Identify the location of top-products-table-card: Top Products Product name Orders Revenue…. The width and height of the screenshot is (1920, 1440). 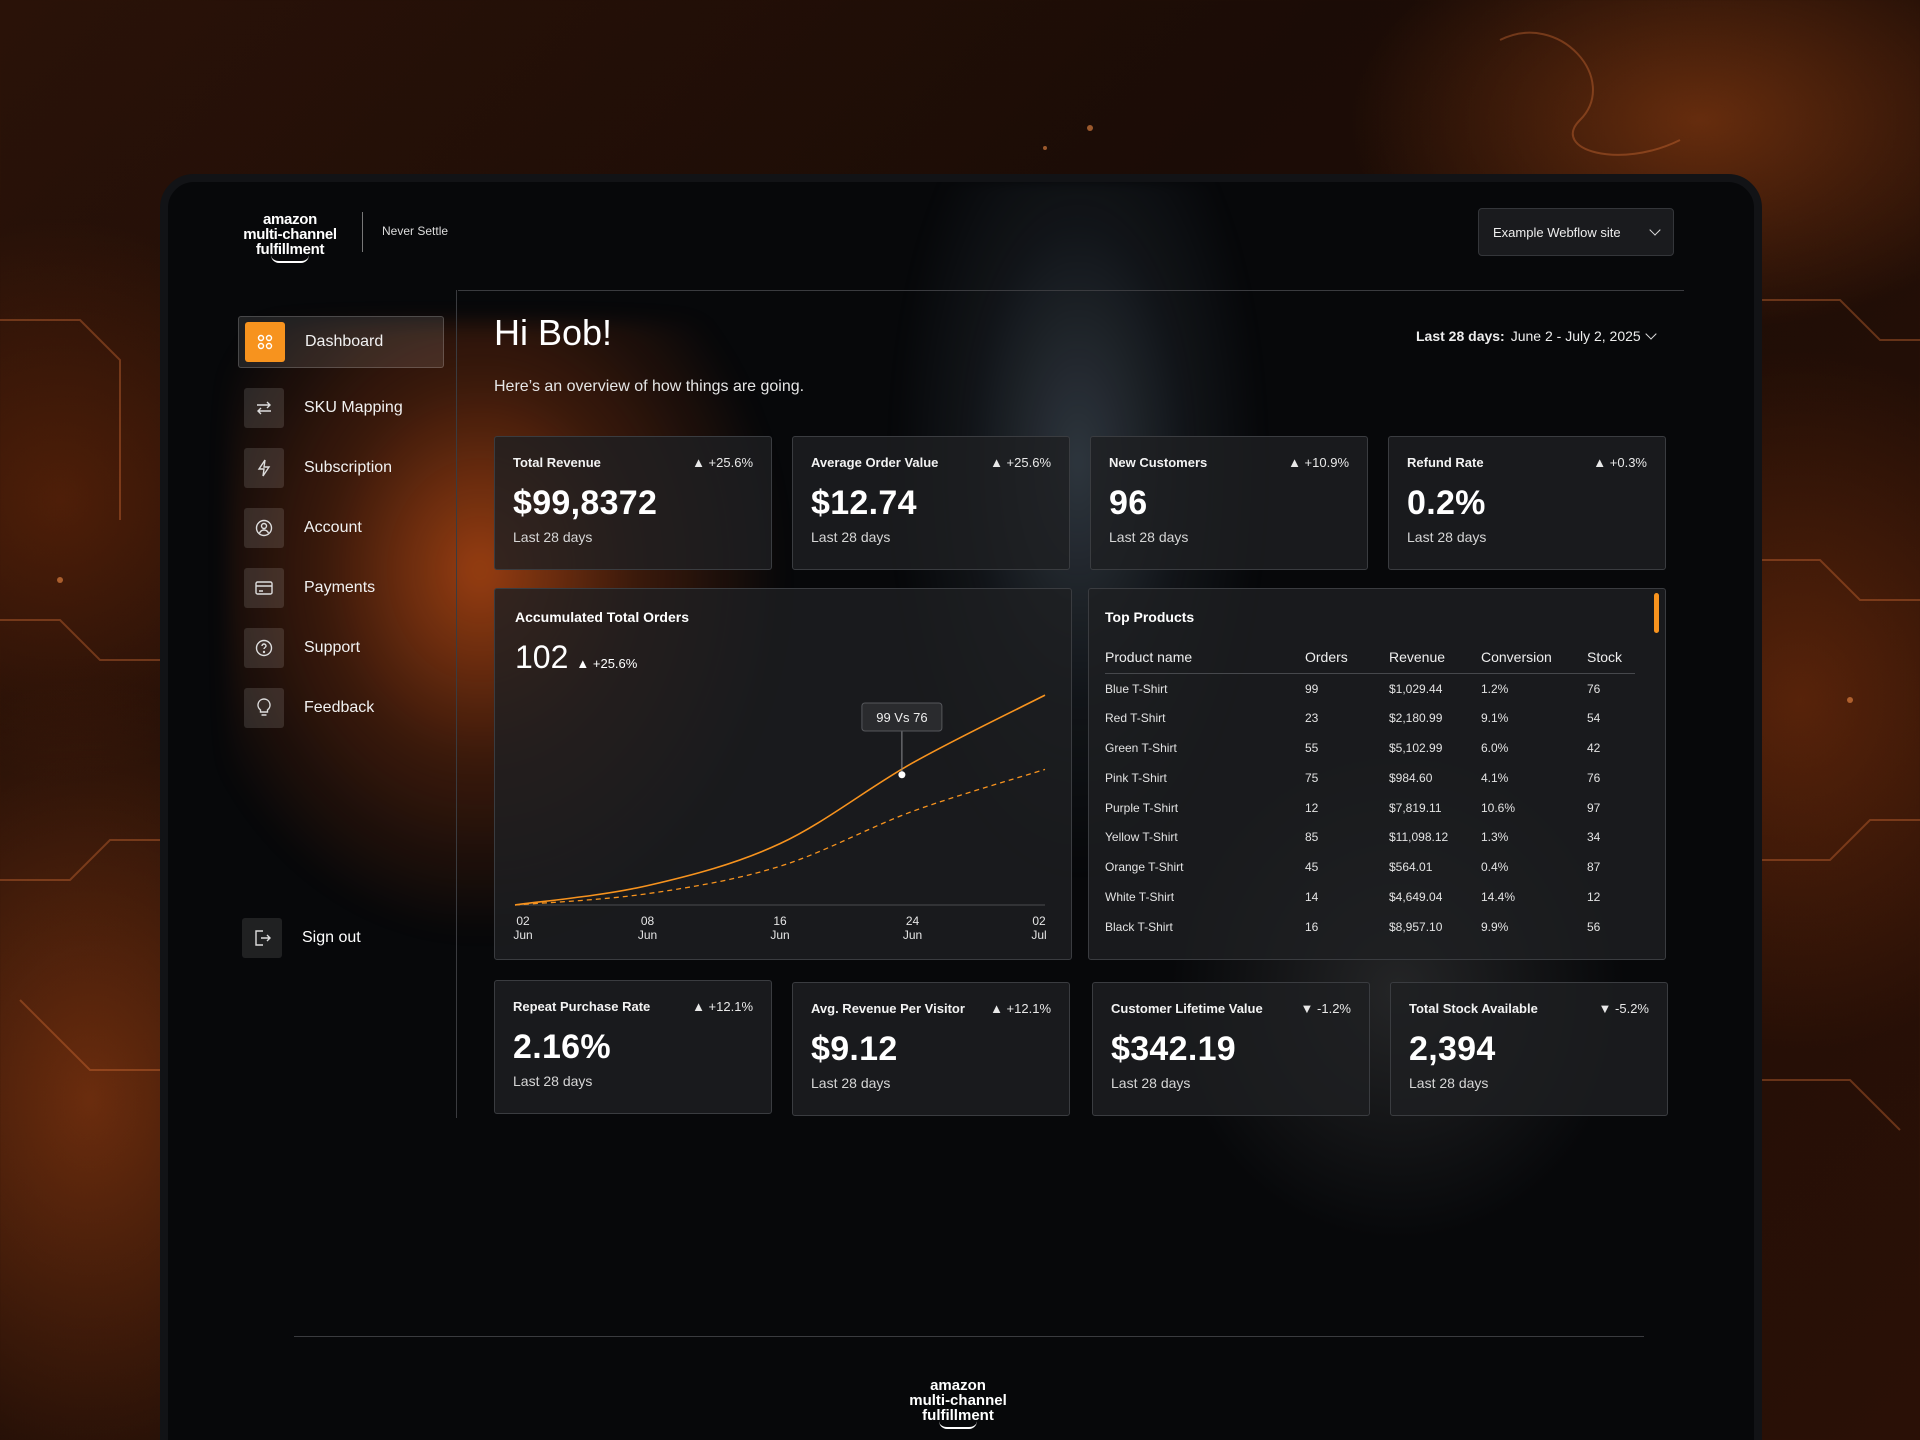
(1377, 774).